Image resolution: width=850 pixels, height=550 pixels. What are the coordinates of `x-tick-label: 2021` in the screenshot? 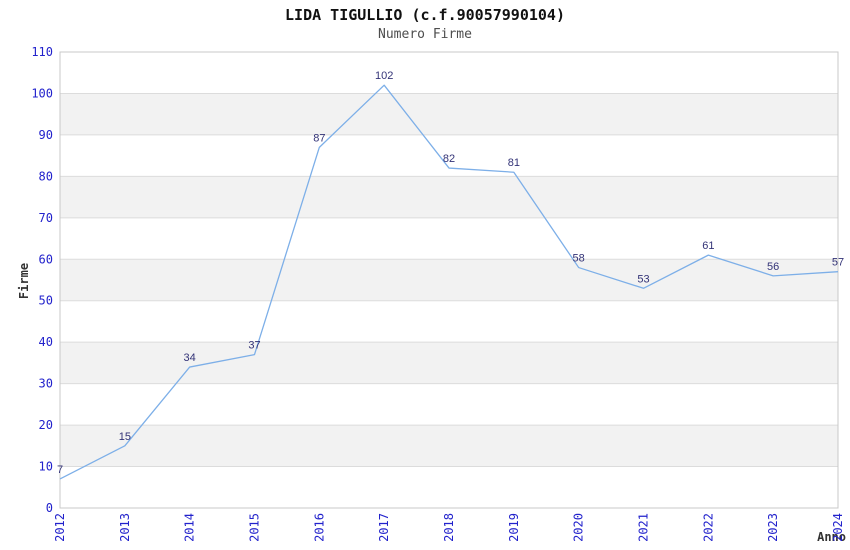 It's located at (644, 527).